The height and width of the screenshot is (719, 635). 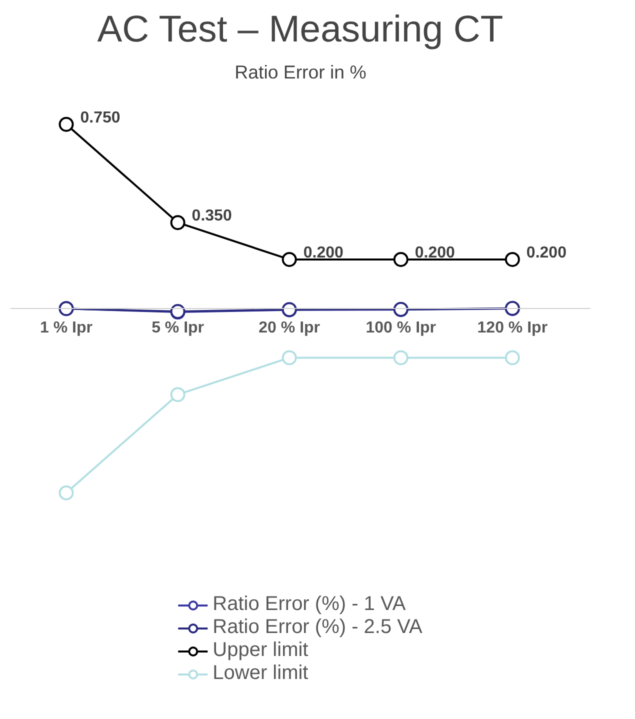 What do you see at coordinates (309, 604) in the screenshot?
I see `legend-label: Ratio Error (%) - 1 VA` at bounding box center [309, 604].